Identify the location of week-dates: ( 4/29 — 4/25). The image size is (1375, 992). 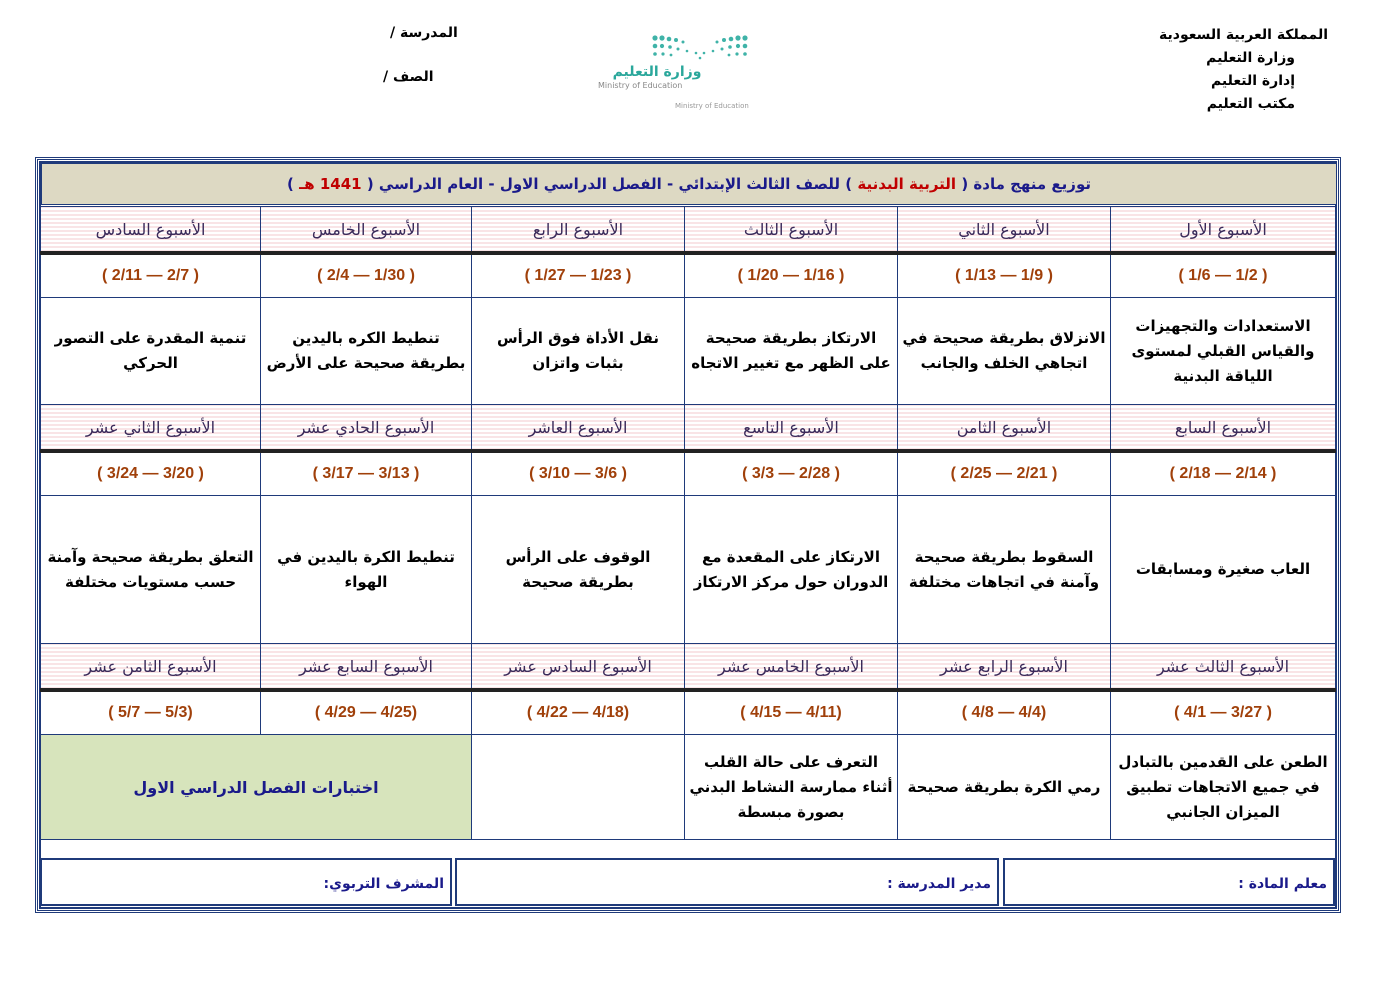
(366, 712).